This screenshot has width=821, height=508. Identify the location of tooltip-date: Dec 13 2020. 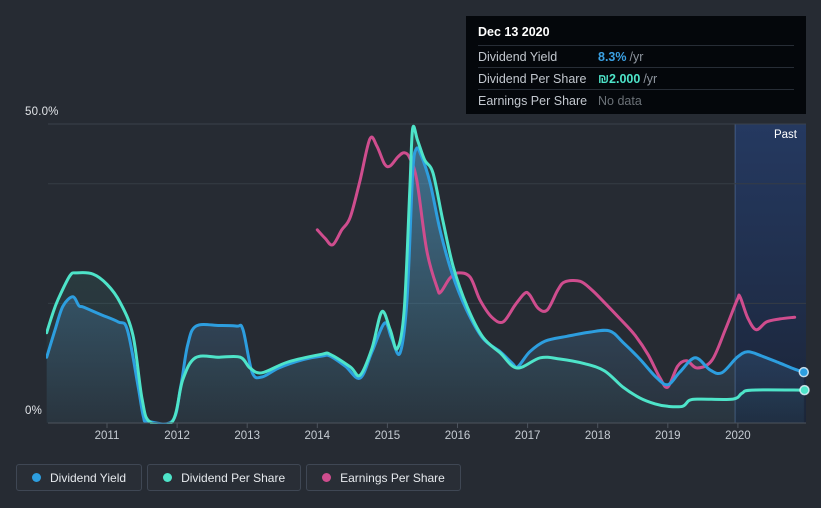
(514, 32).